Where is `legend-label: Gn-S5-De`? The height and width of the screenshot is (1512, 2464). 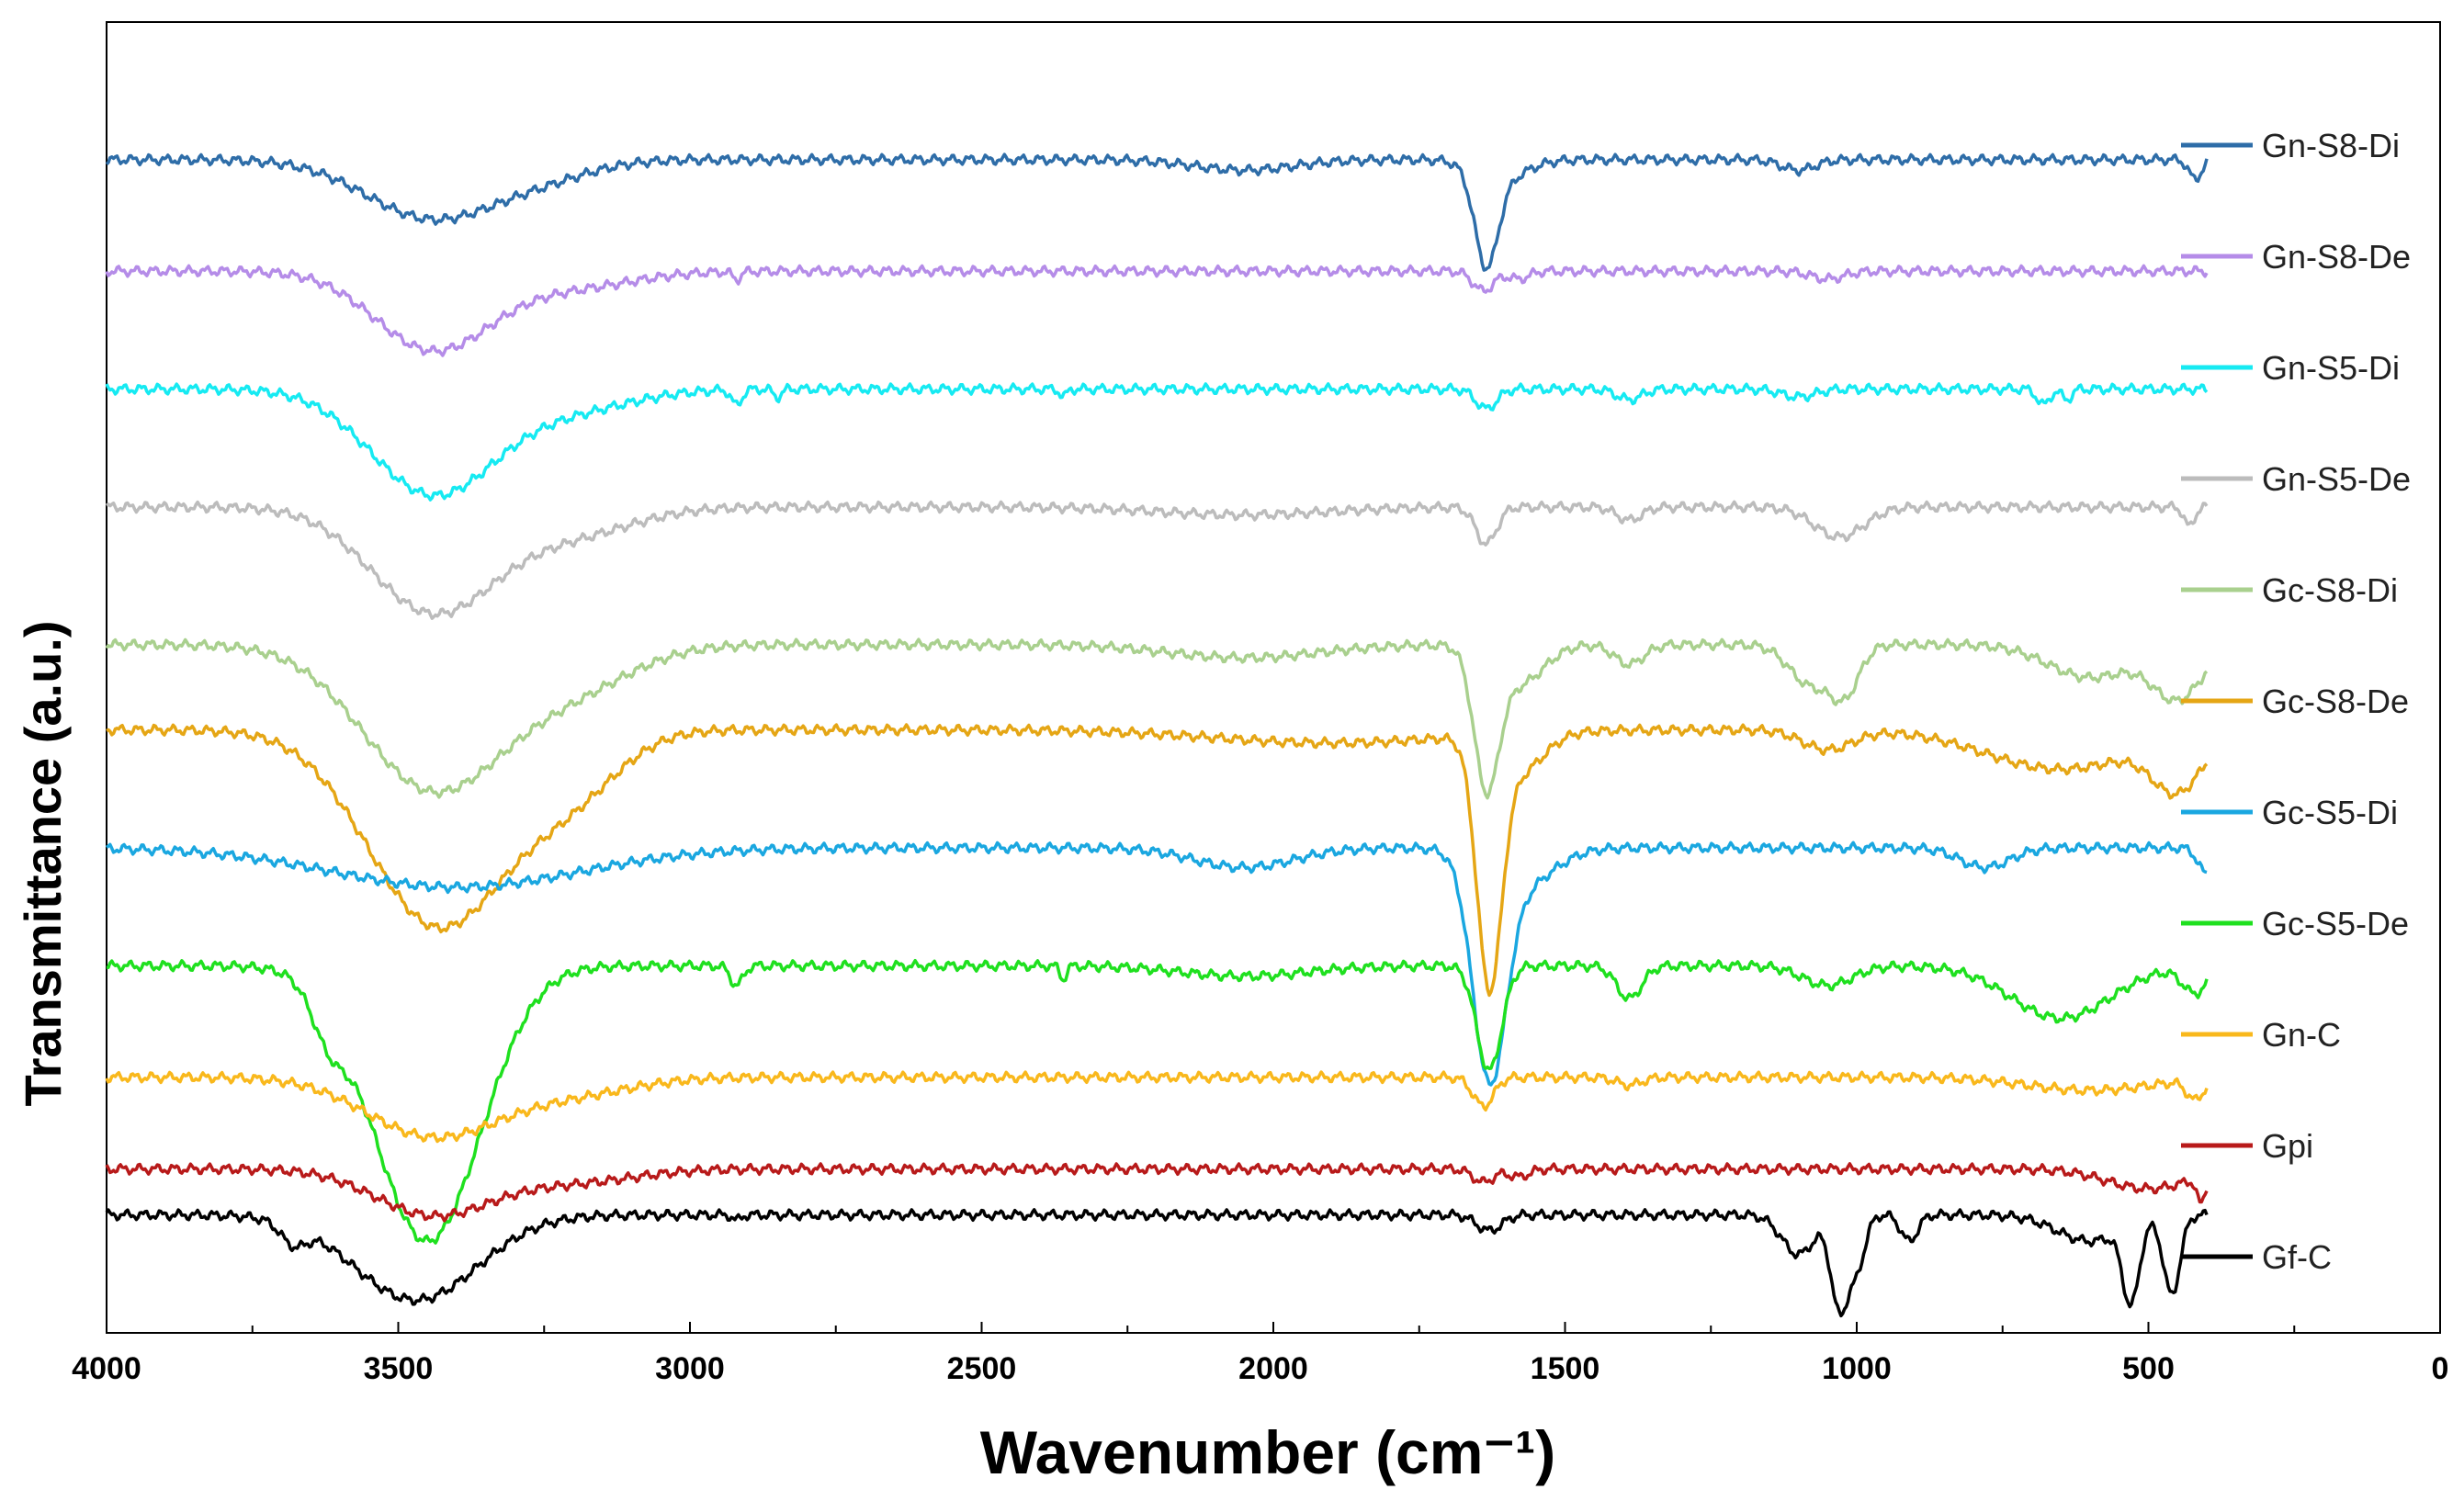
legend-label: Gn-S5-De is located at coordinates (2336, 479).